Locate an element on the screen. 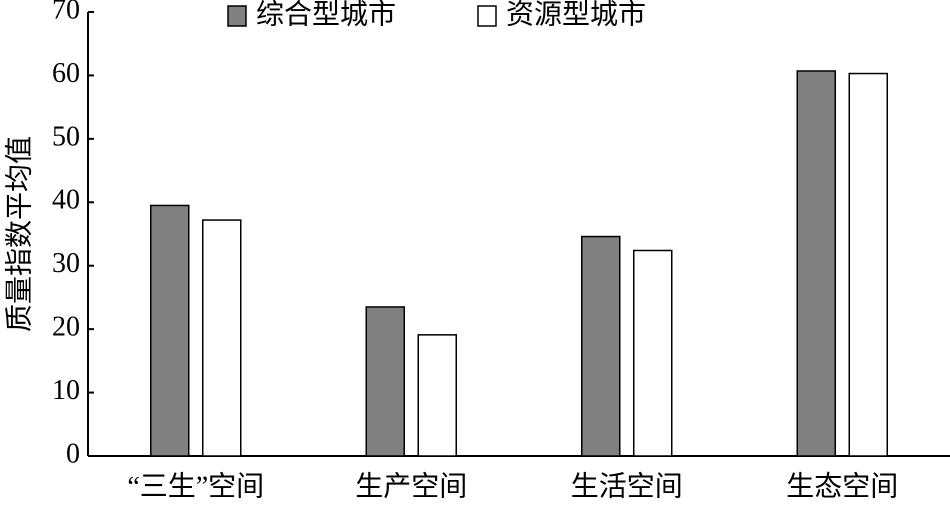 This screenshot has width=950, height=507. y-tick-label: 20 is located at coordinates (66, 327).